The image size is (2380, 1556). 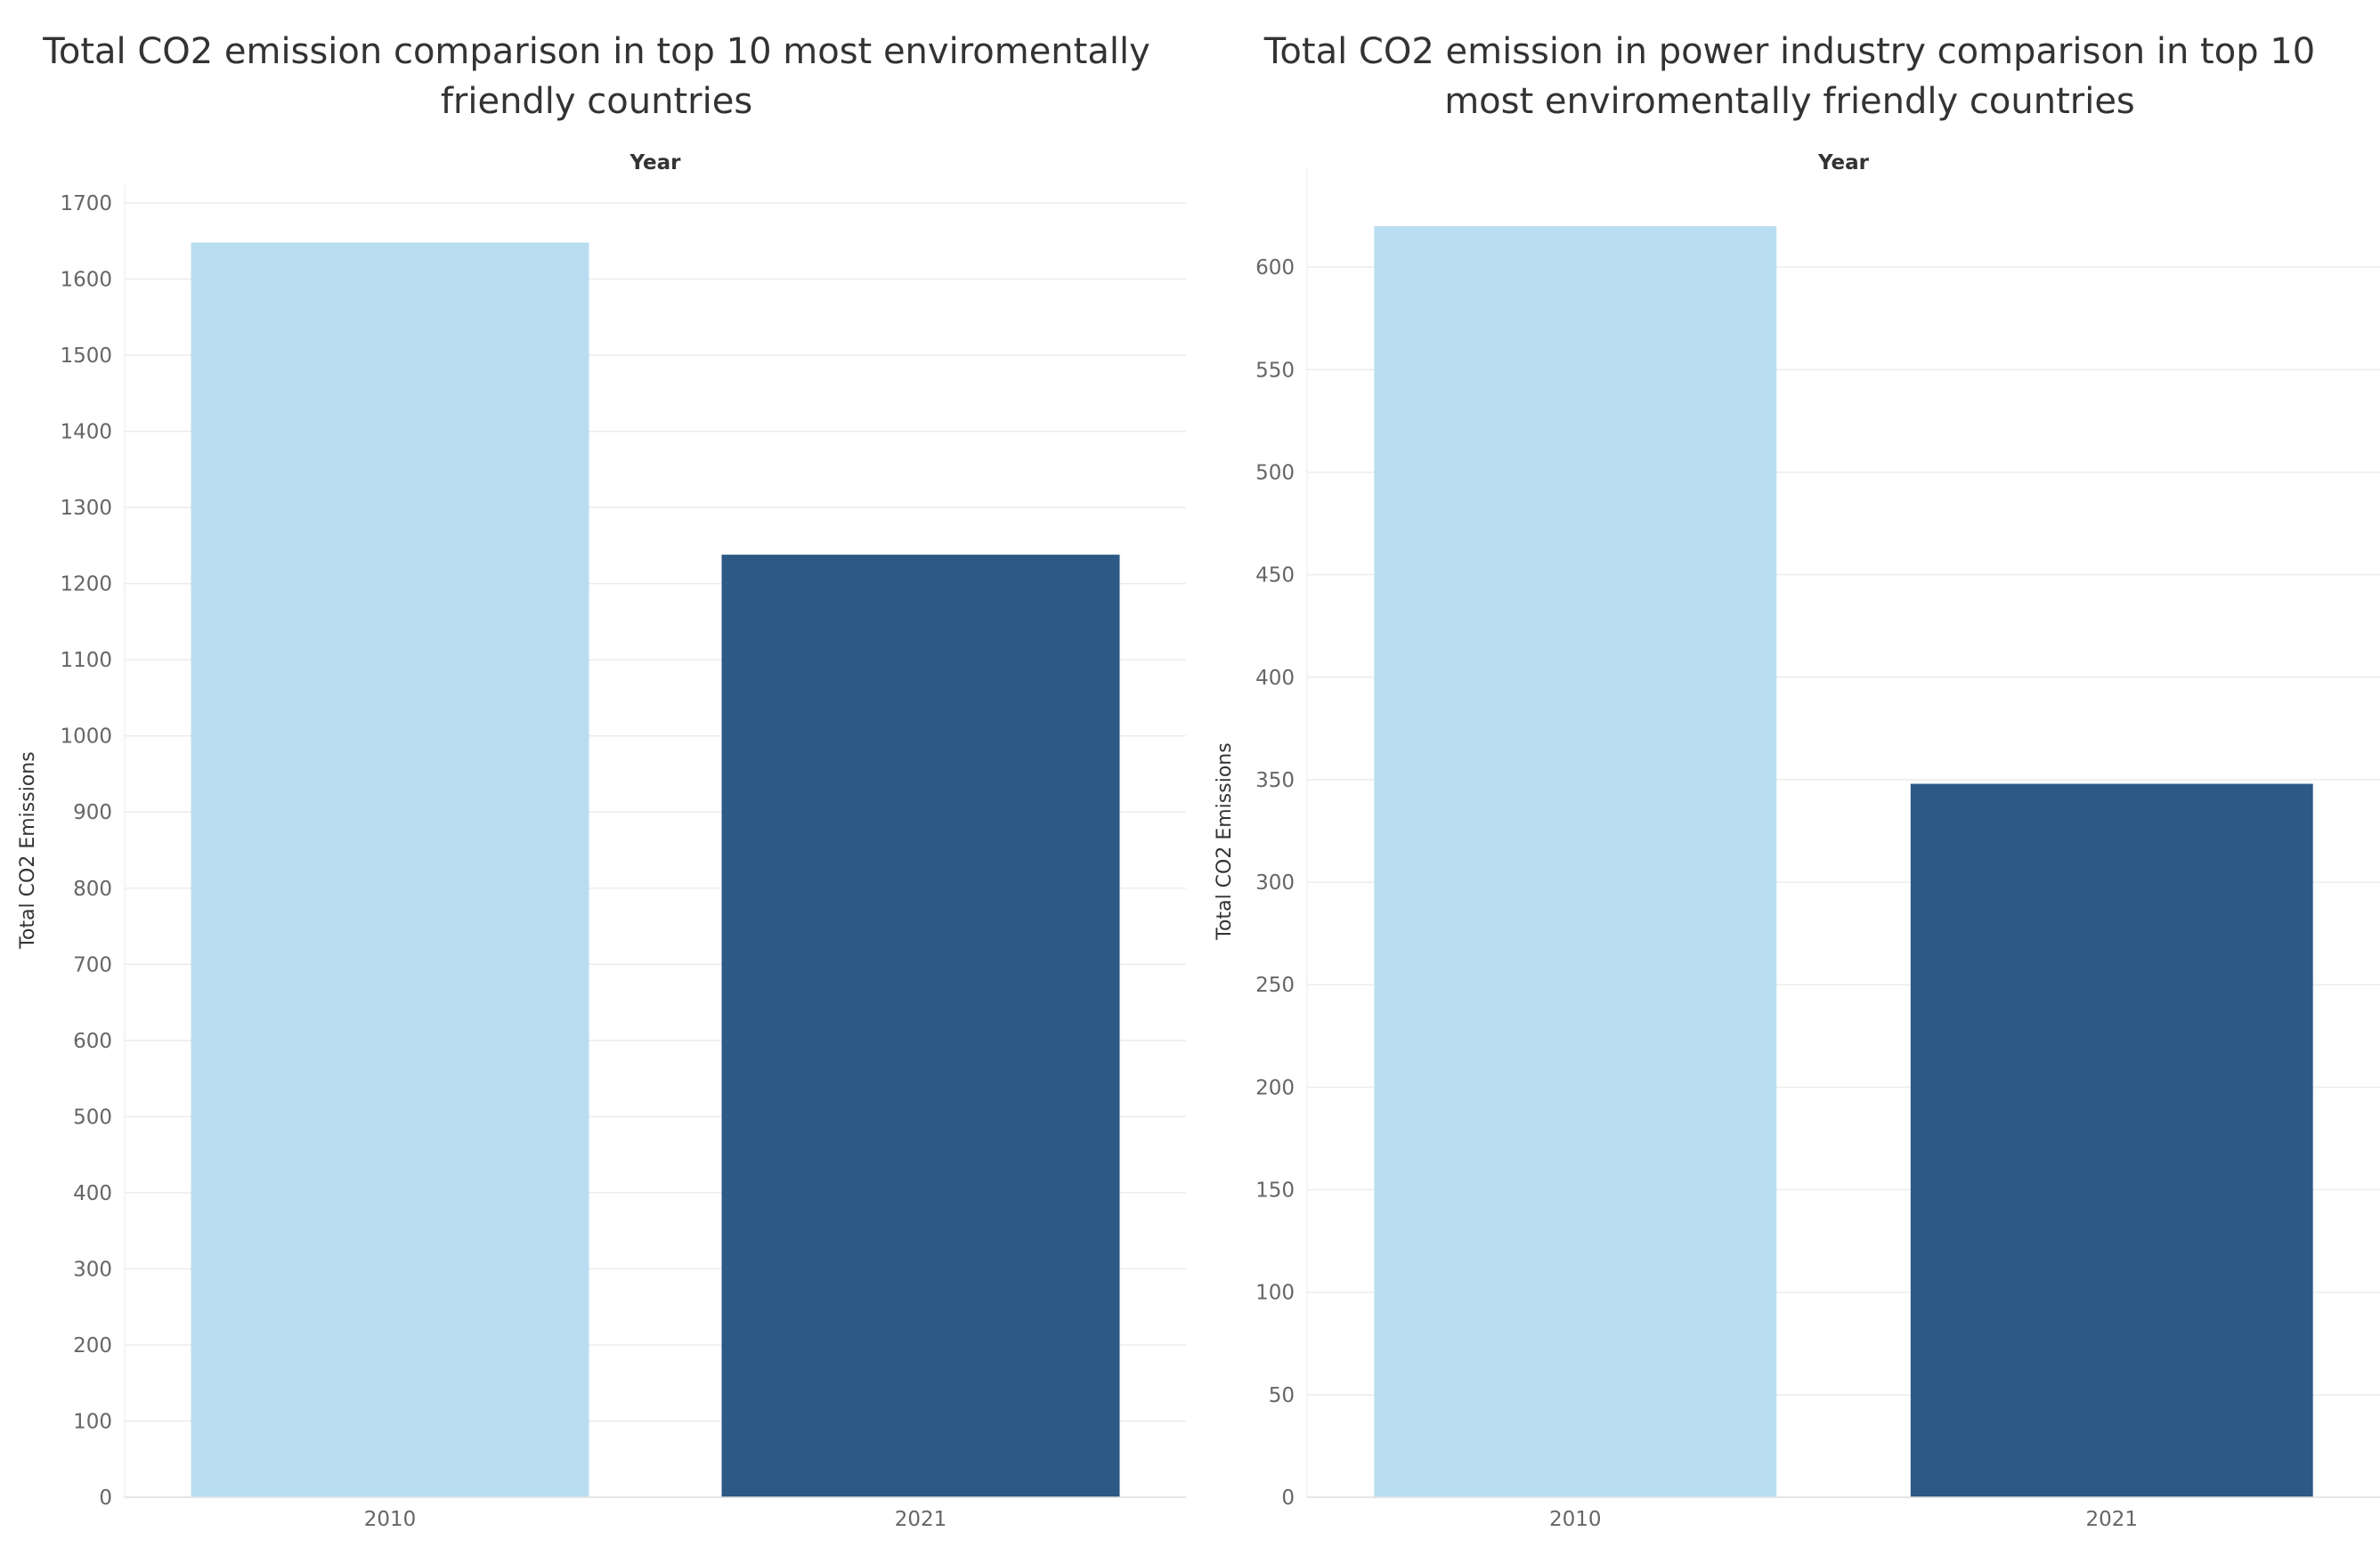 What do you see at coordinates (86, 509) in the screenshot?
I see `y-tick-label: 1300` at bounding box center [86, 509].